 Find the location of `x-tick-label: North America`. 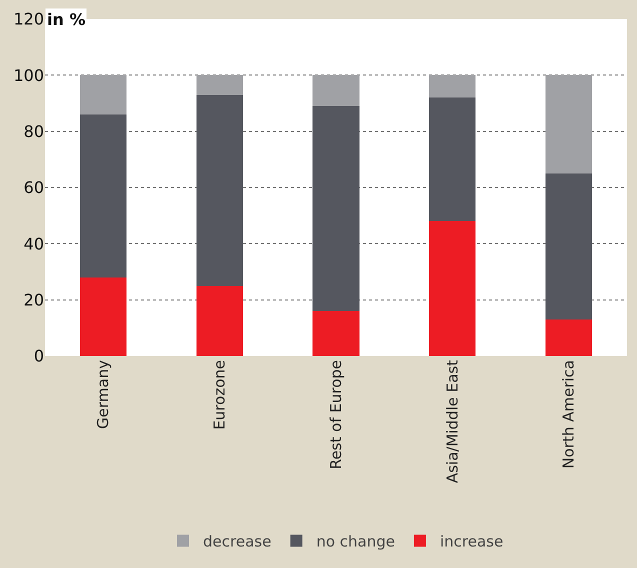

x-tick-label: North America is located at coordinates (569, 414).